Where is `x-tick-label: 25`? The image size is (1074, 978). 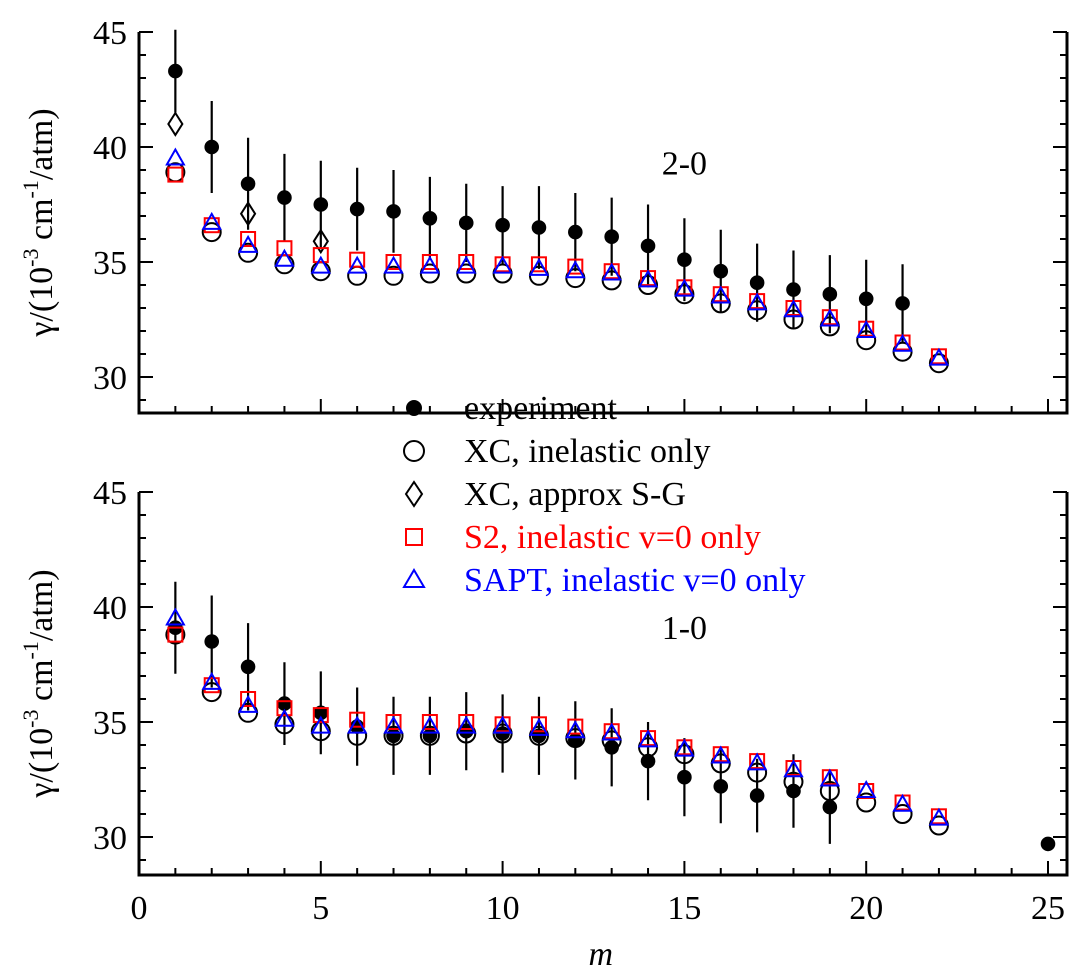 x-tick-label: 25 is located at coordinates (1048, 908).